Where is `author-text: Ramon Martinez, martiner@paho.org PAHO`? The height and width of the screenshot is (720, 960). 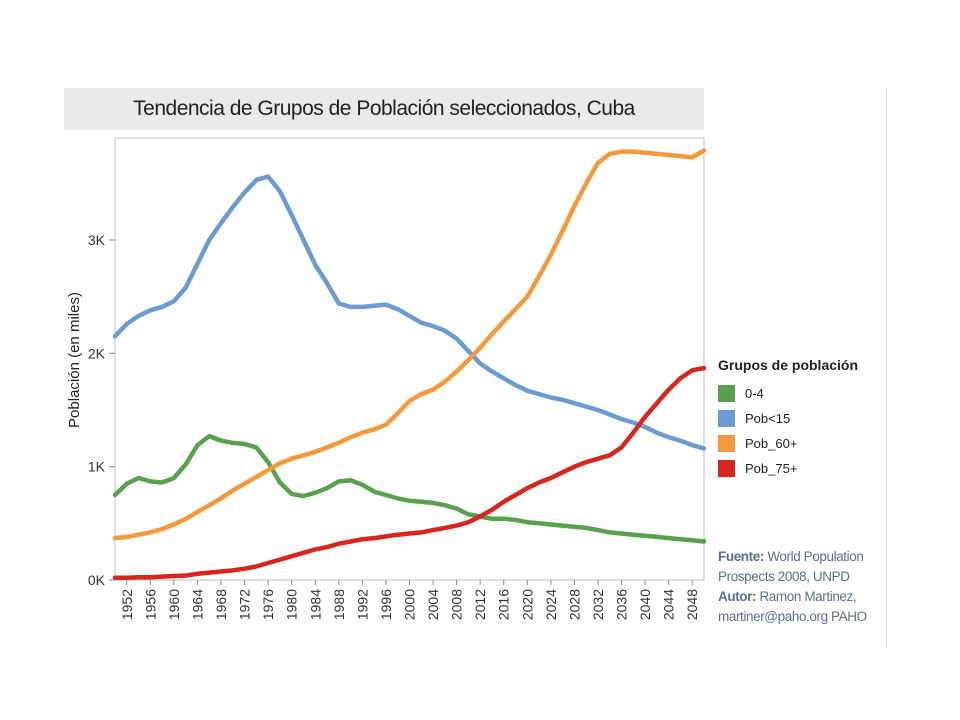 author-text: Ramon Martinez, martiner@paho.org PAHO is located at coordinates (792, 606).